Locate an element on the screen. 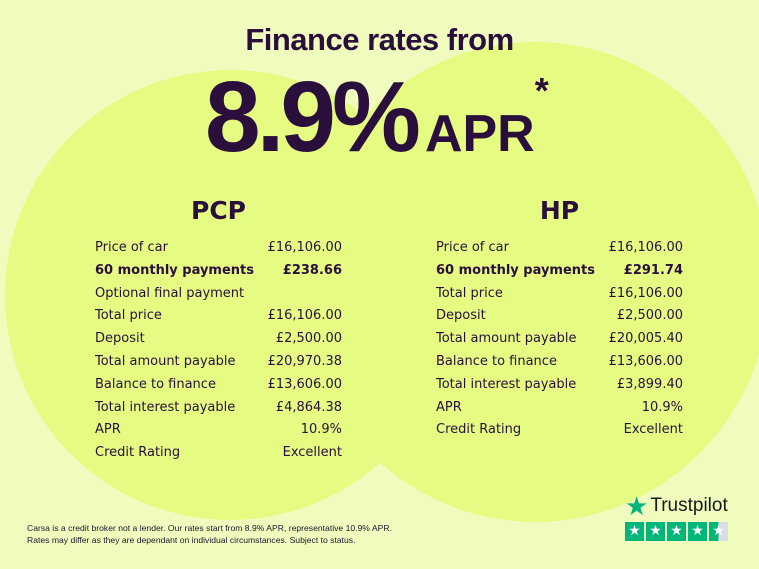 Image resolution: width=759 pixels, height=569 pixels. rate-display: 8.9% APR* is located at coordinates (377, 117).